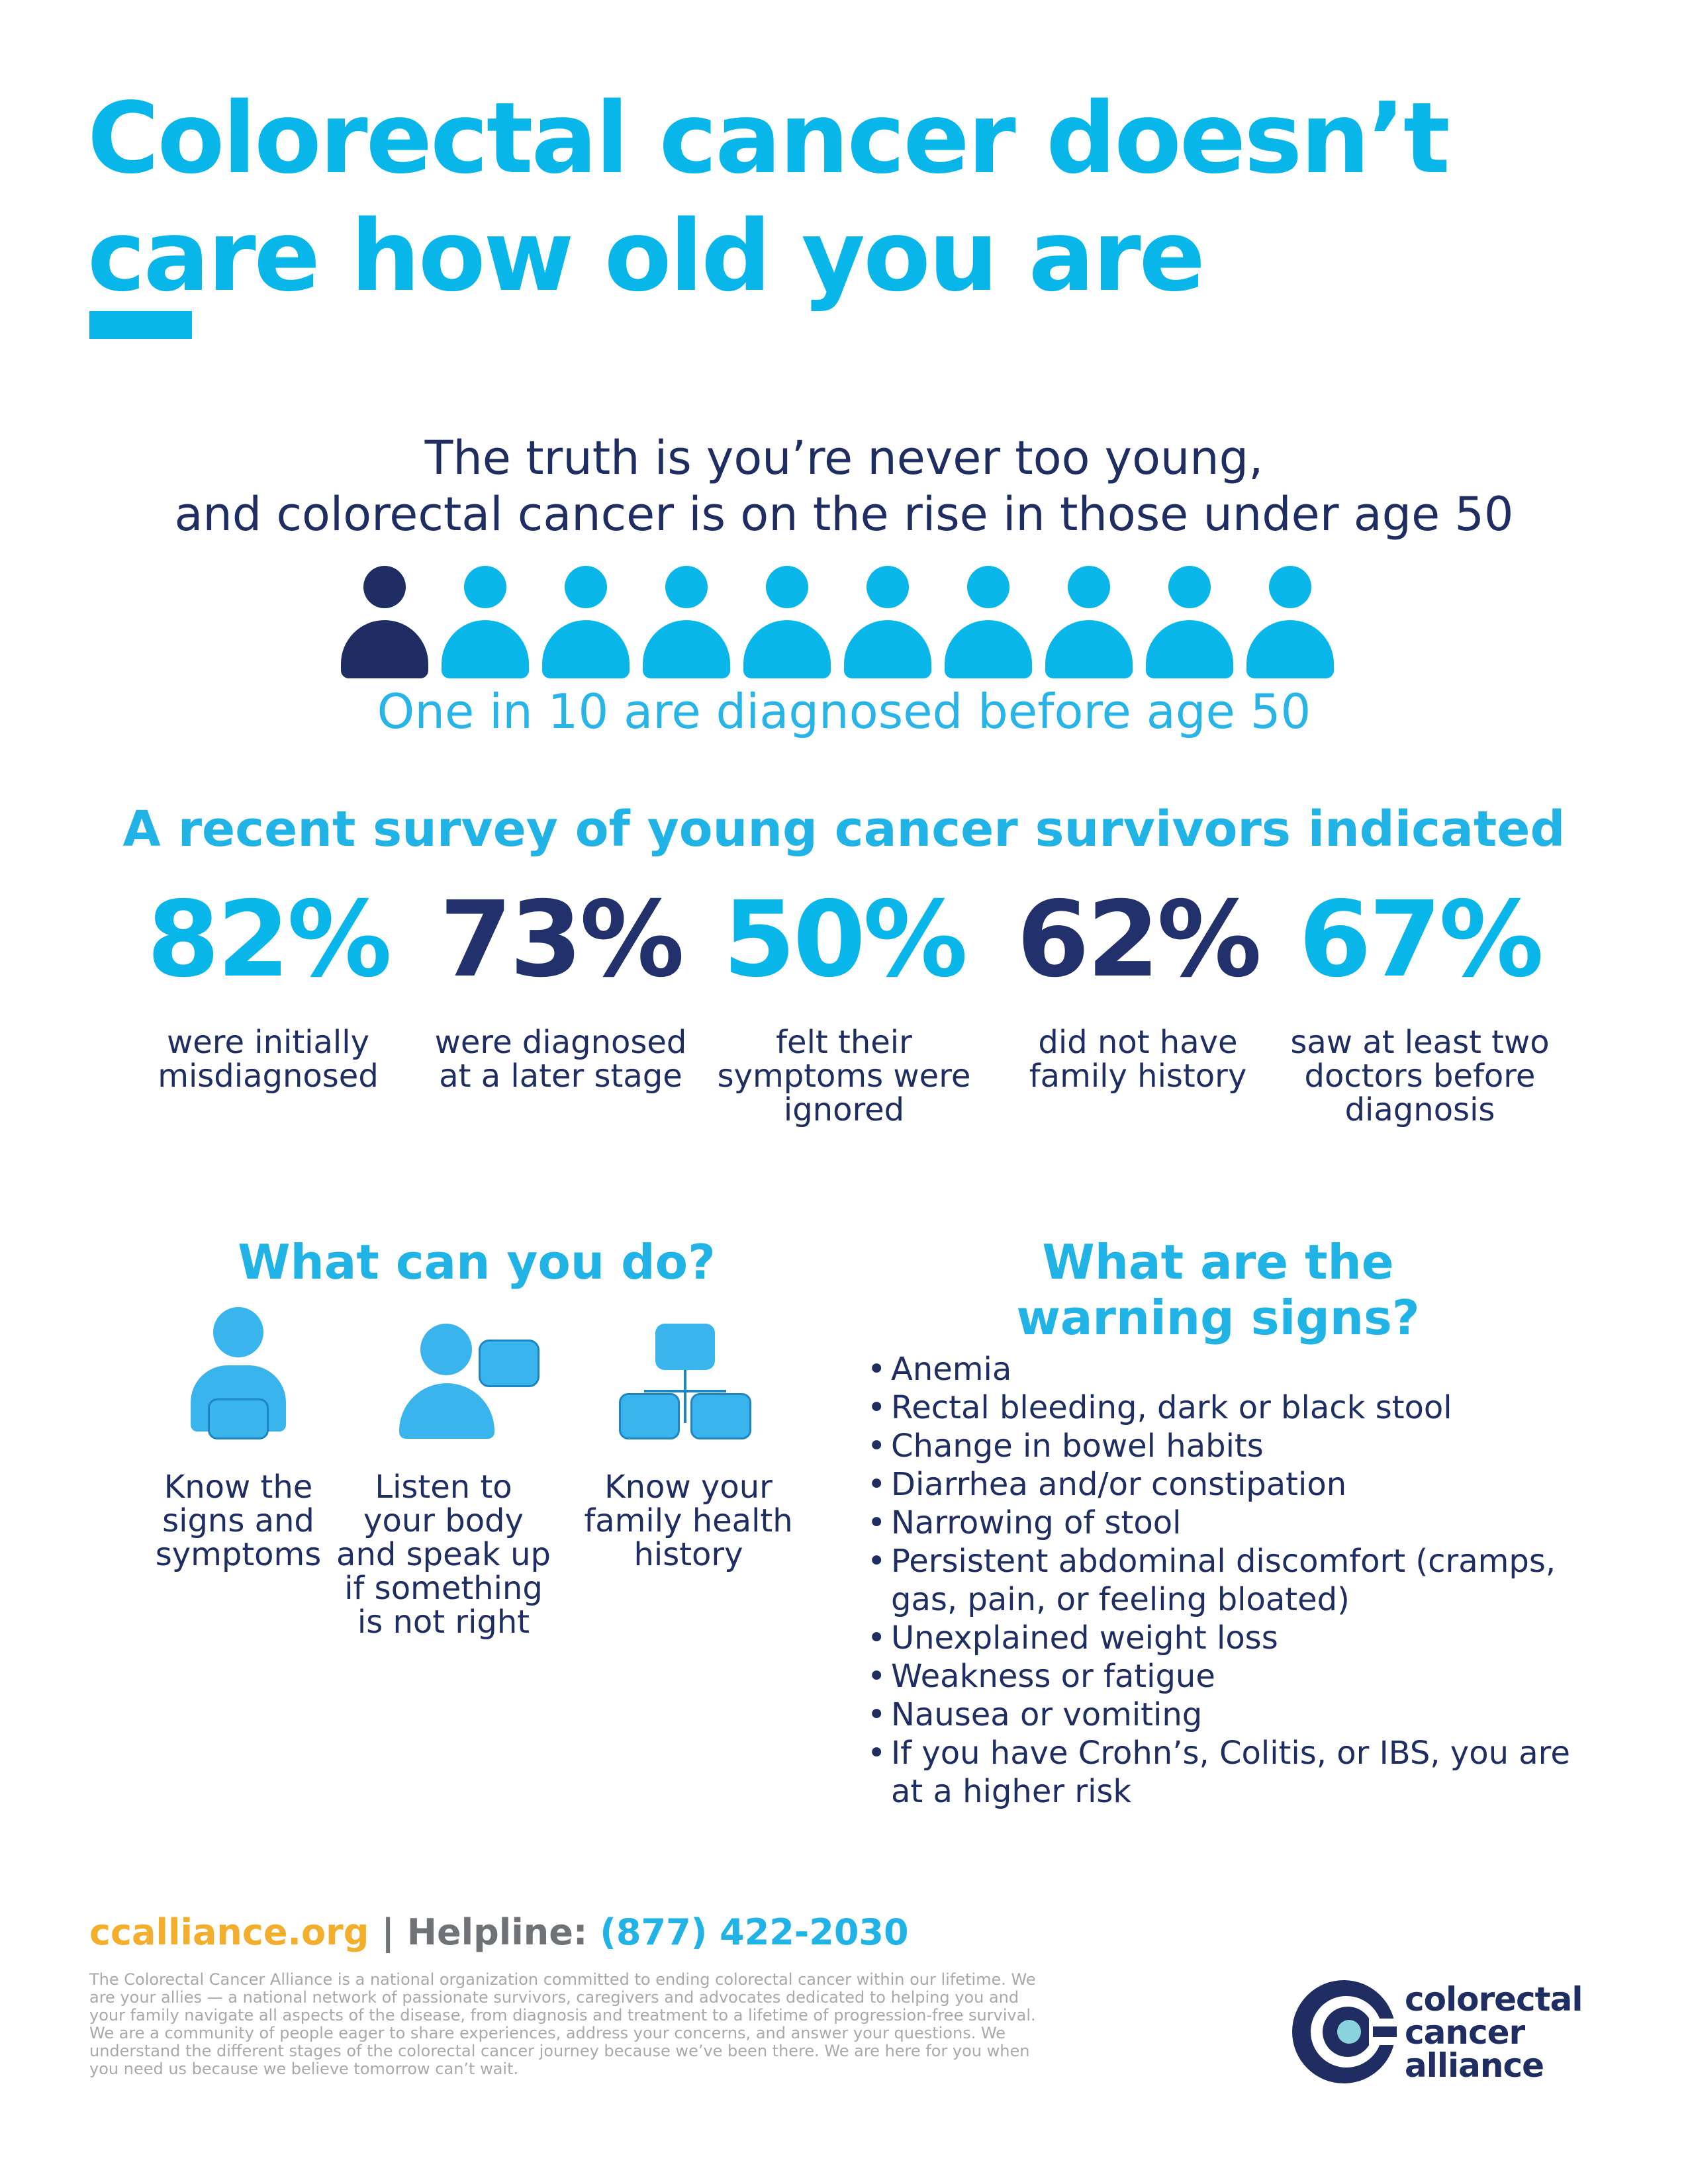  Describe the element at coordinates (844, 458) in the screenshot. I see `truth-line-1: The truth is you’re never too young,` at that location.